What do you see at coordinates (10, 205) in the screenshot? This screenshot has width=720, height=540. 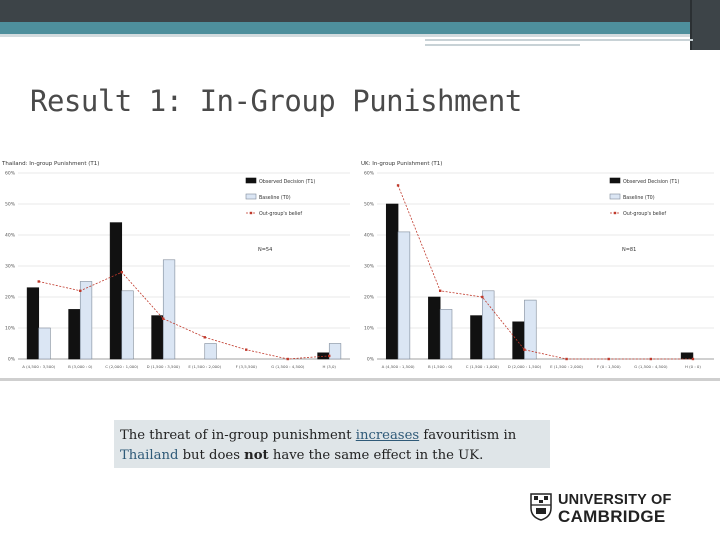 I see `y-tick-label: 50%` at bounding box center [10, 205].